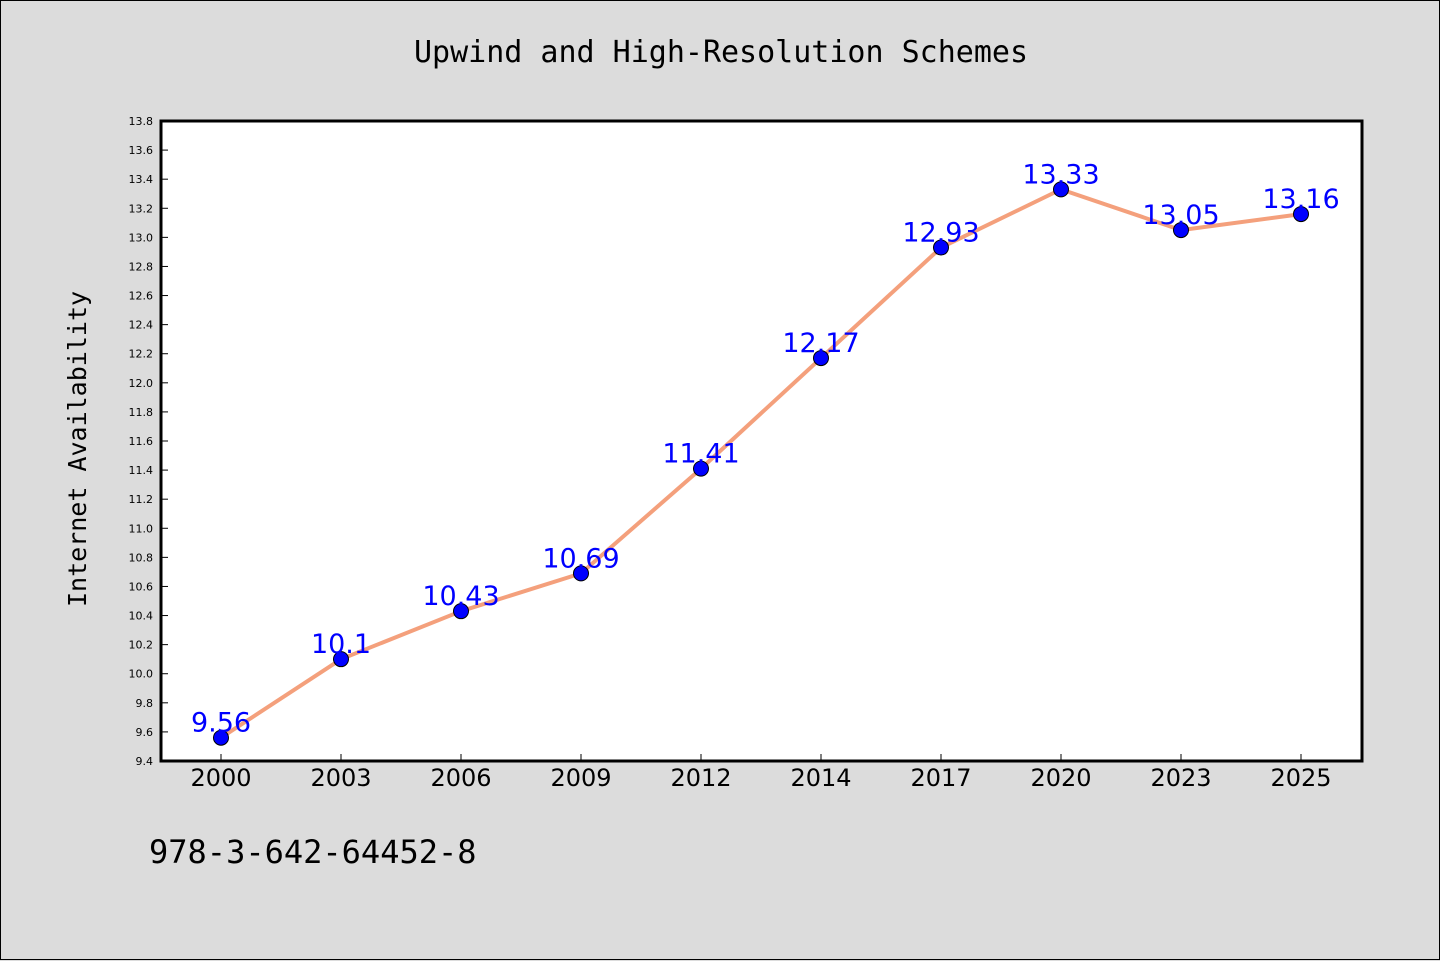 The height and width of the screenshot is (961, 1440). Describe the element at coordinates (1180, 778) in the screenshot. I see `x-tick-label: 2023` at that location.